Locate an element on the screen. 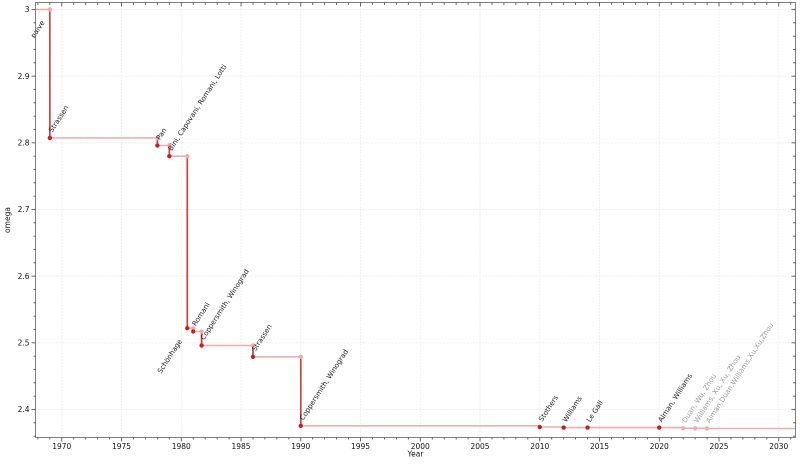 The width and height of the screenshot is (800, 464). point-label: Coppersmith, Winograd is located at coordinates (324, 385).